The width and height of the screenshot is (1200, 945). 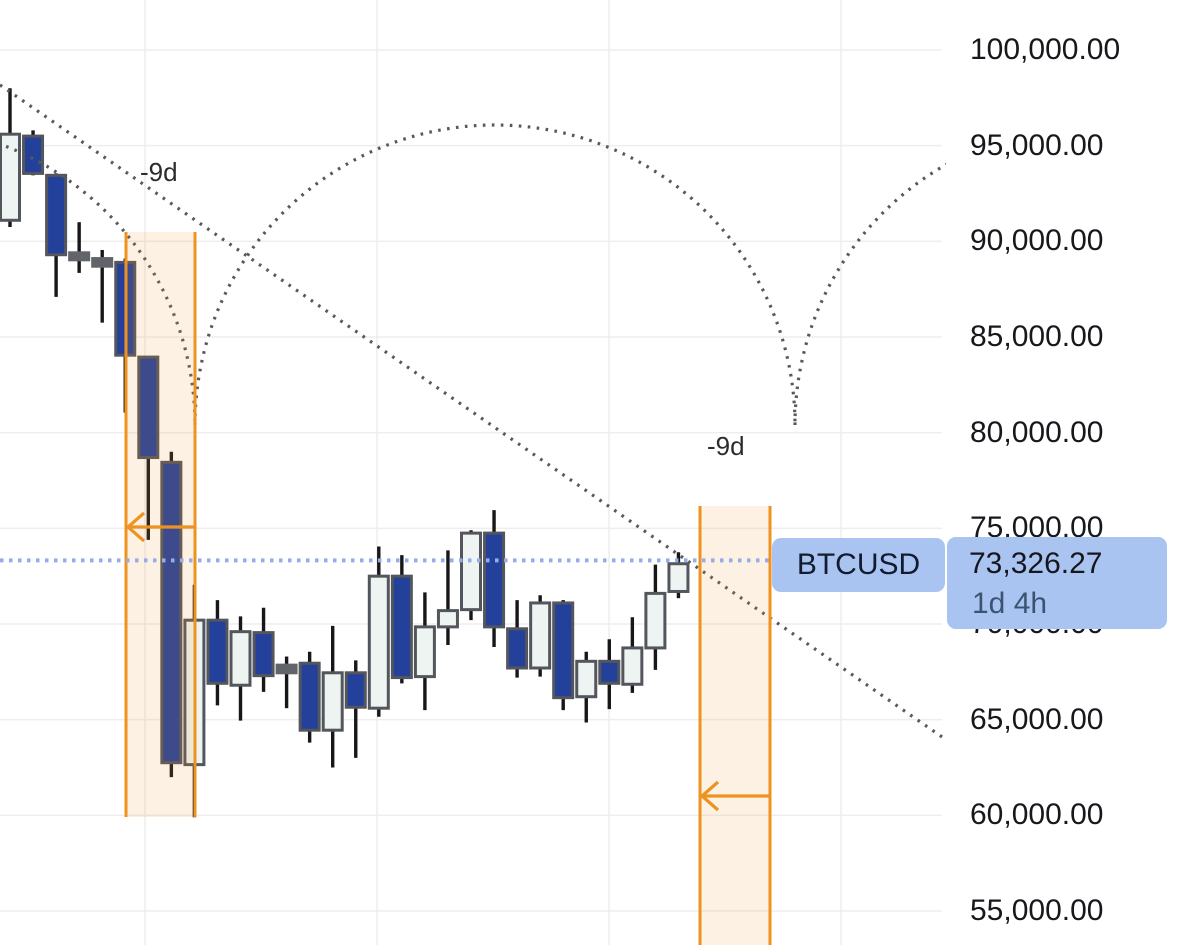 What do you see at coordinates (1057, 583) in the screenshot?
I see `axis-price-tag: 73,326.27 1d 4h` at bounding box center [1057, 583].